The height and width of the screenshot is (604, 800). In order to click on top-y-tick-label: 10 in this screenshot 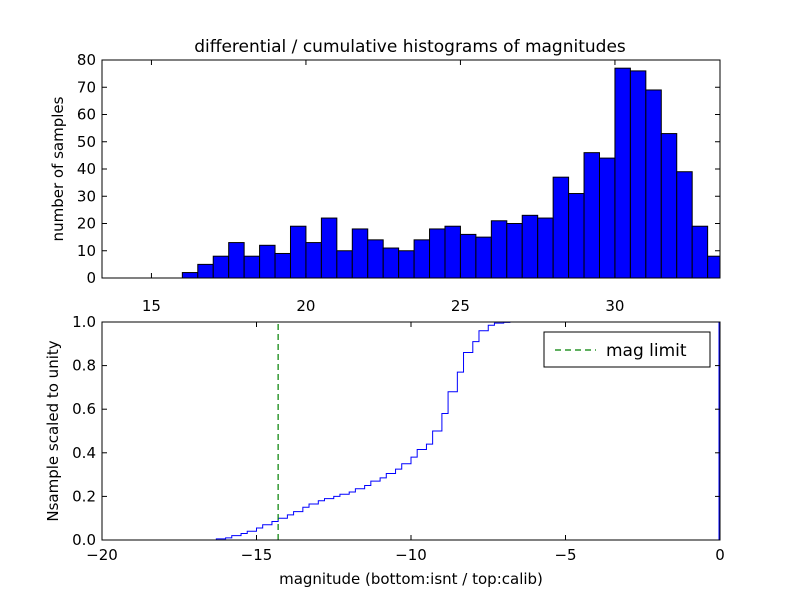, I will do `click(86, 251)`.